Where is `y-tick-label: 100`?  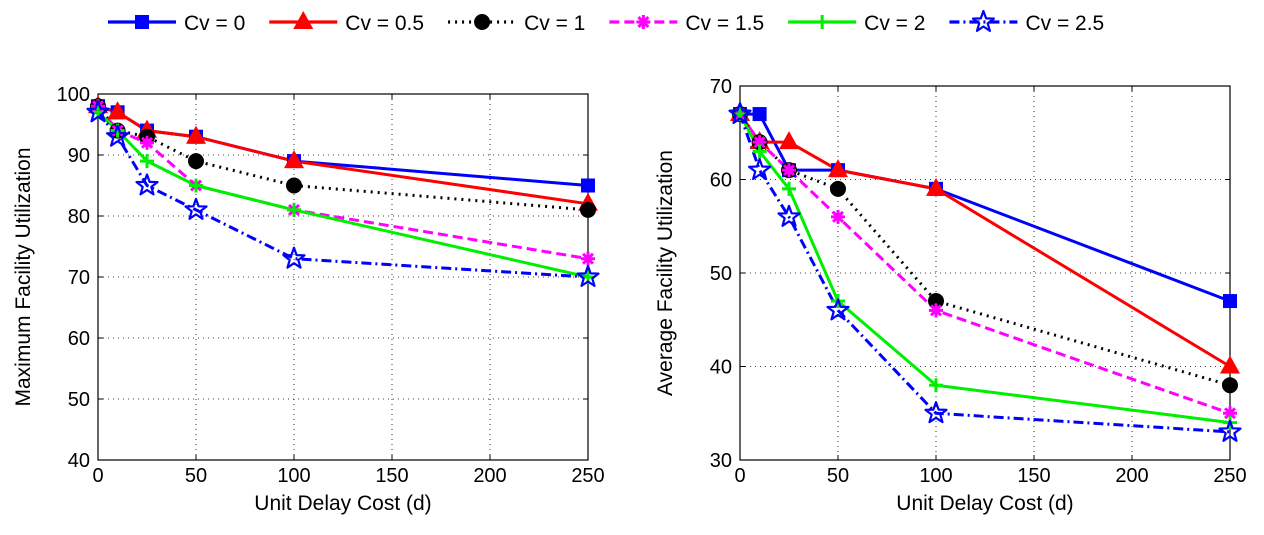 y-tick-label: 100 is located at coordinates (73, 95).